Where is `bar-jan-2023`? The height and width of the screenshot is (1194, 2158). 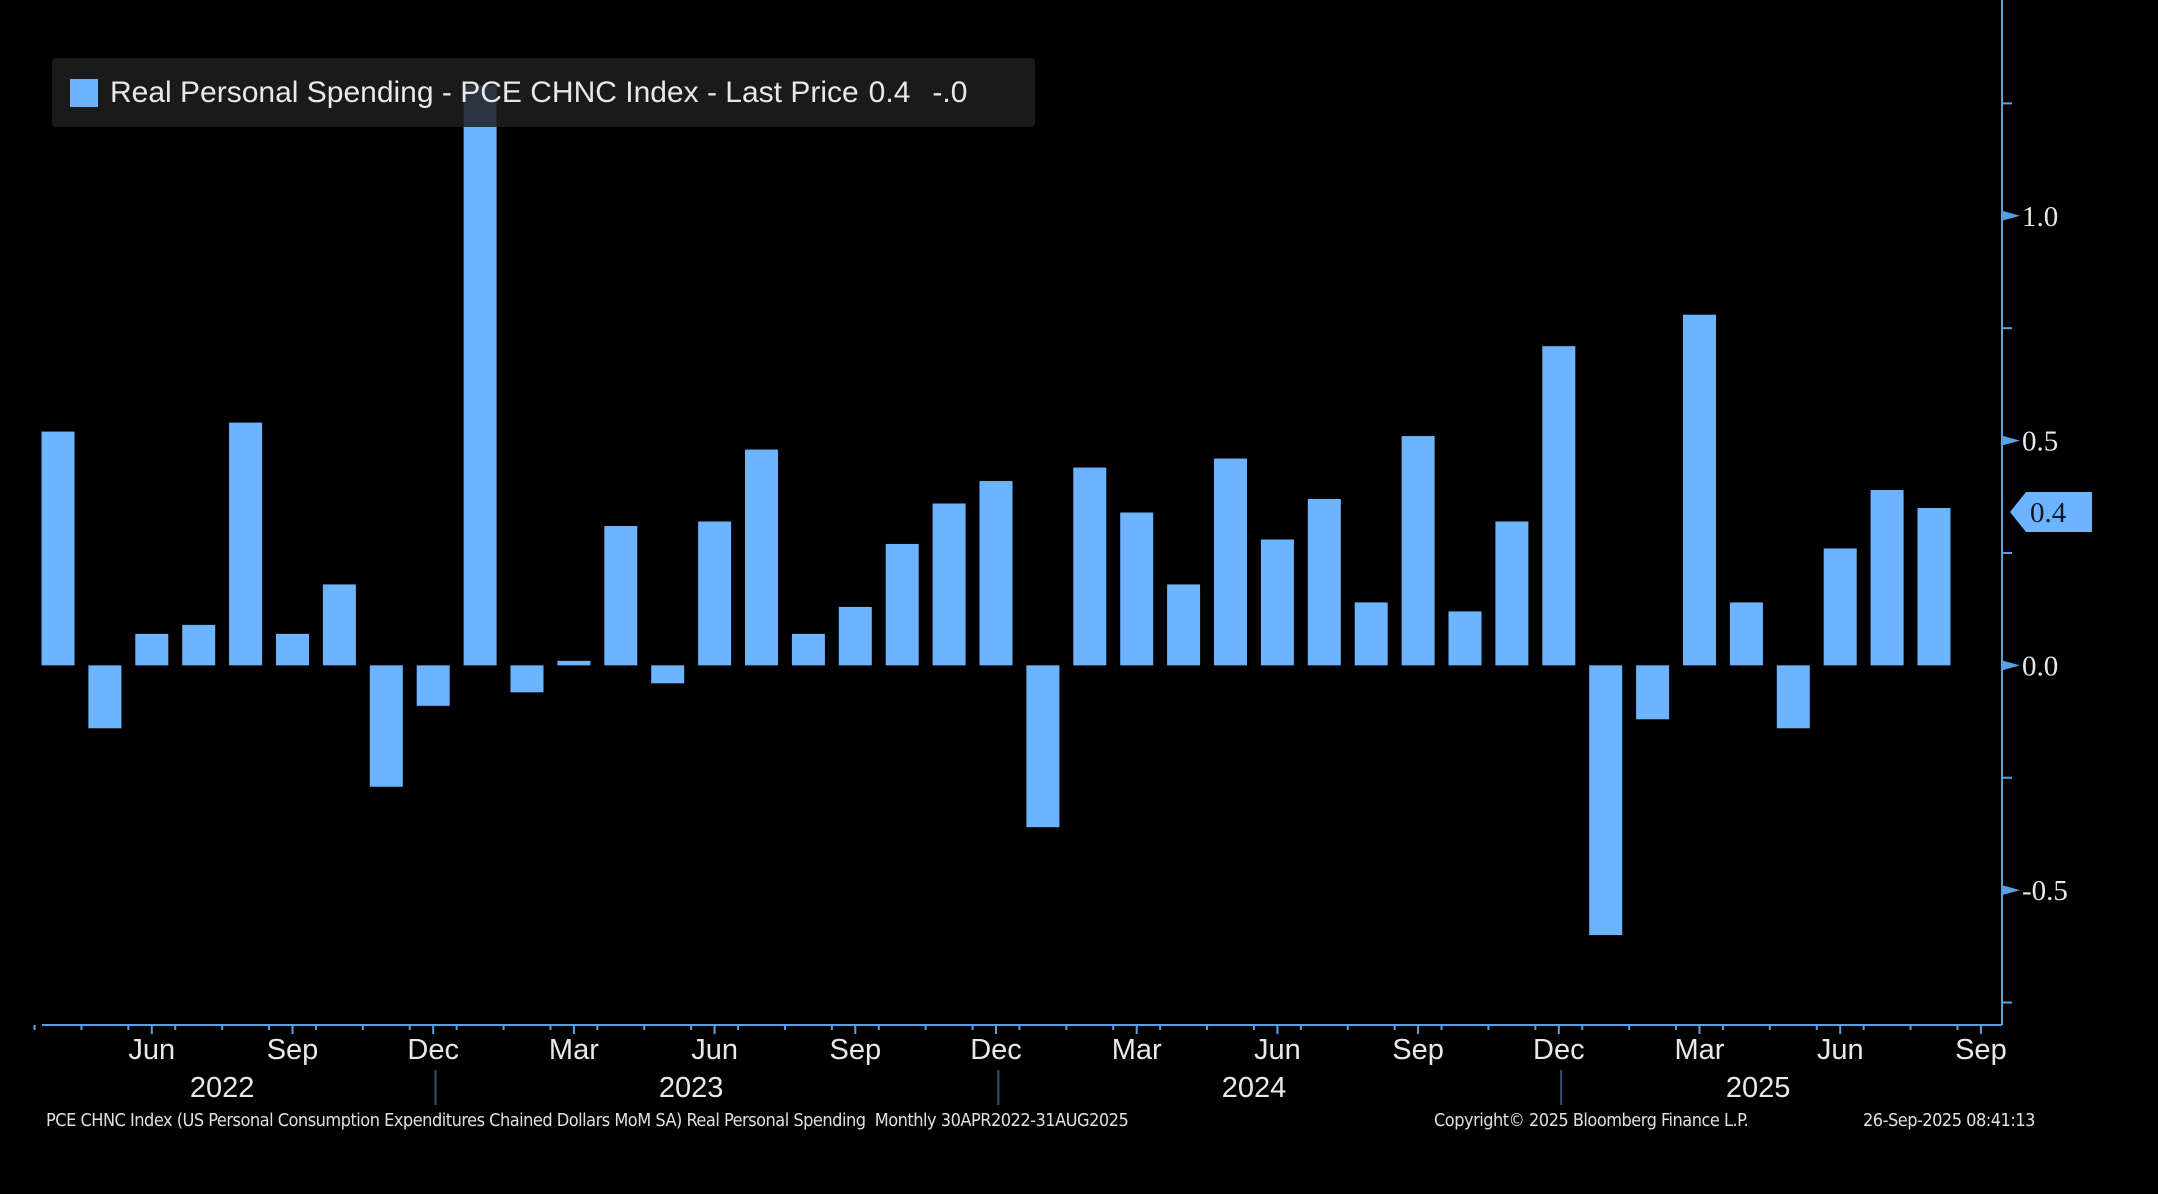 bar-jan-2023 is located at coordinates (480, 375).